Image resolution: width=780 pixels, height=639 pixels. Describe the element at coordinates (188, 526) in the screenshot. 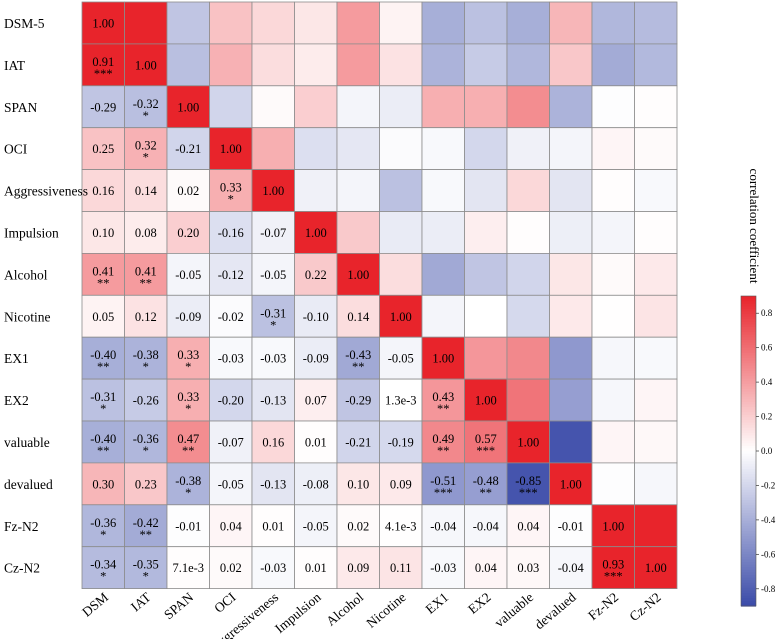

I see `cell-Fz-N2-SPAN` at that location.